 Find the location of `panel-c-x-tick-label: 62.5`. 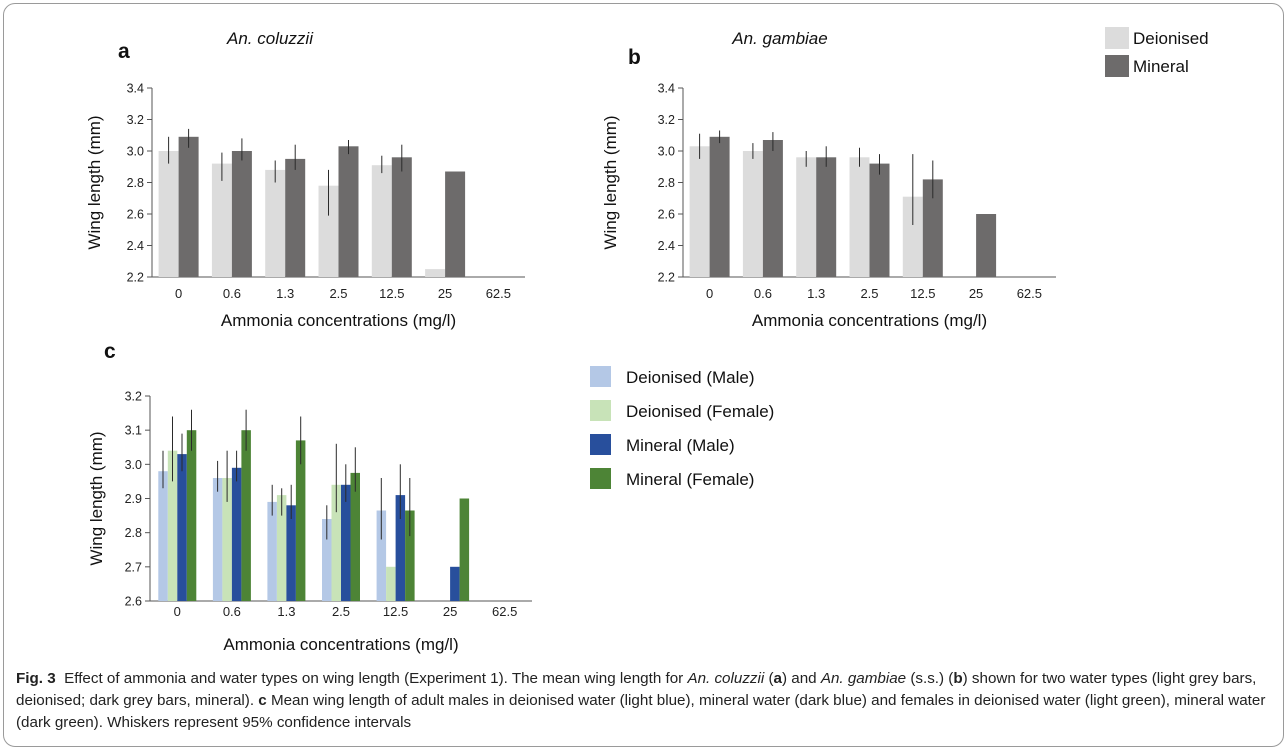

panel-c-x-tick-label: 62.5 is located at coordinates (504, 611).